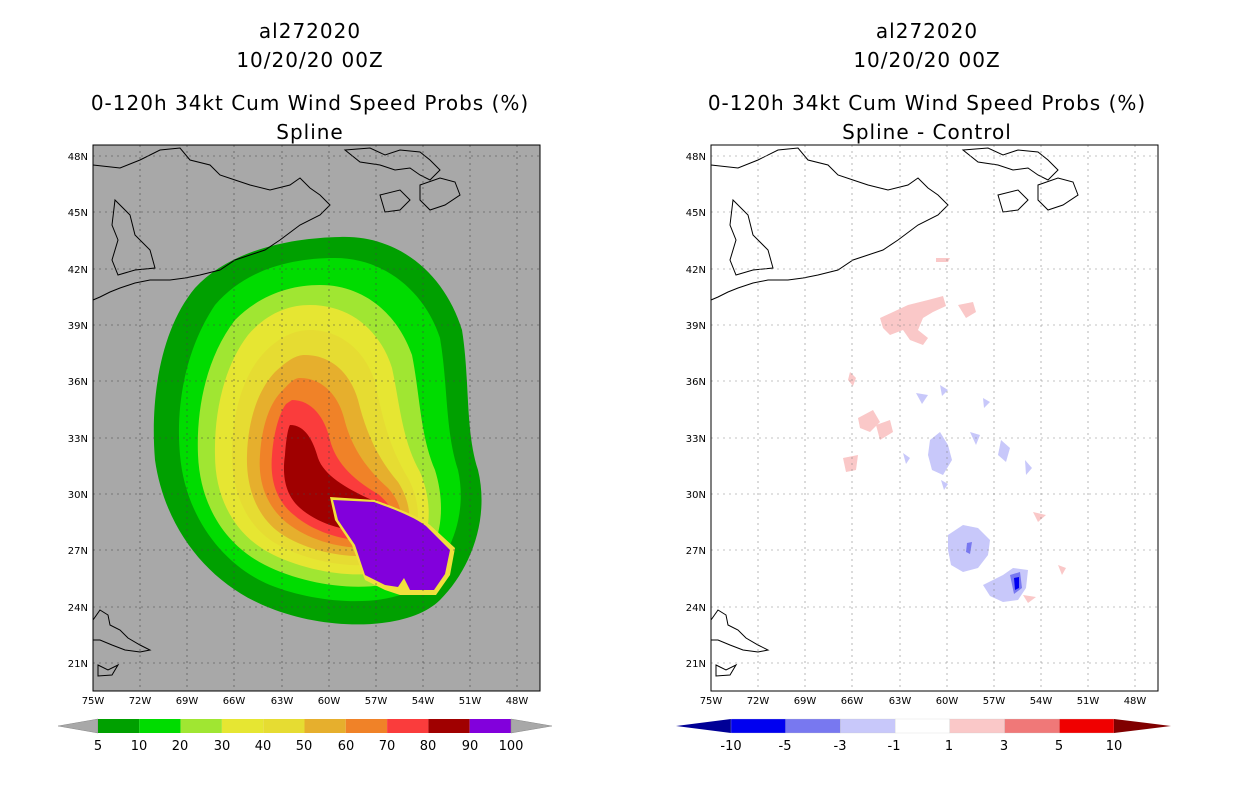  I want to click on right-cb-label: 10, so click(1114, 746).